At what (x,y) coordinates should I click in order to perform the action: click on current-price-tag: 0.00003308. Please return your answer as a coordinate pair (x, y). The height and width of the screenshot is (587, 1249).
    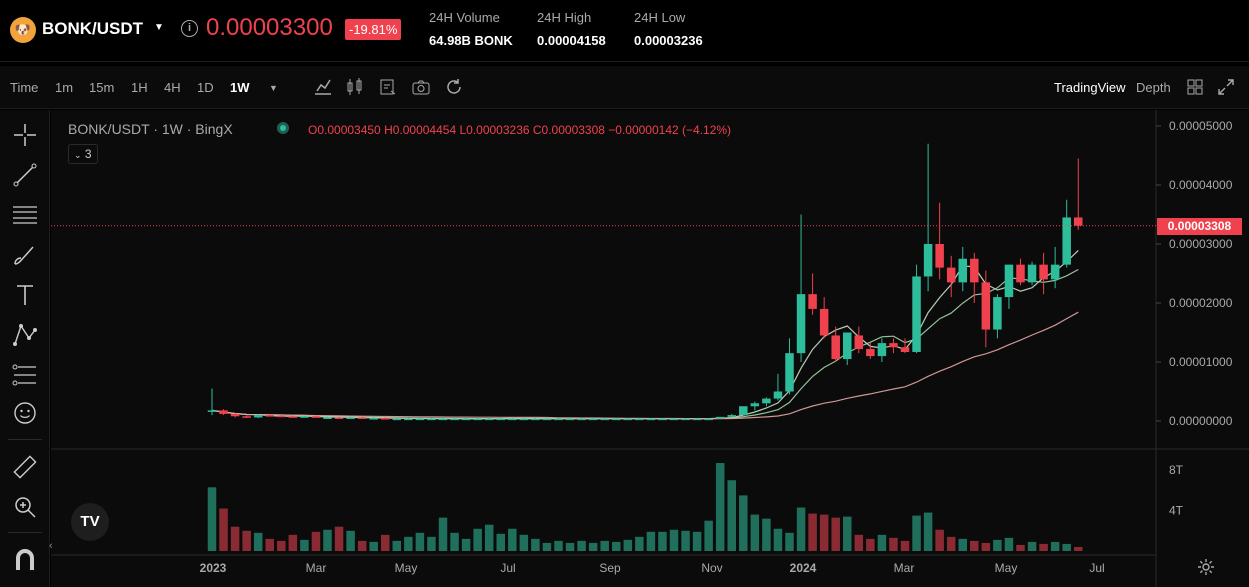
    Looking at the image, I should click on (1199, 226).